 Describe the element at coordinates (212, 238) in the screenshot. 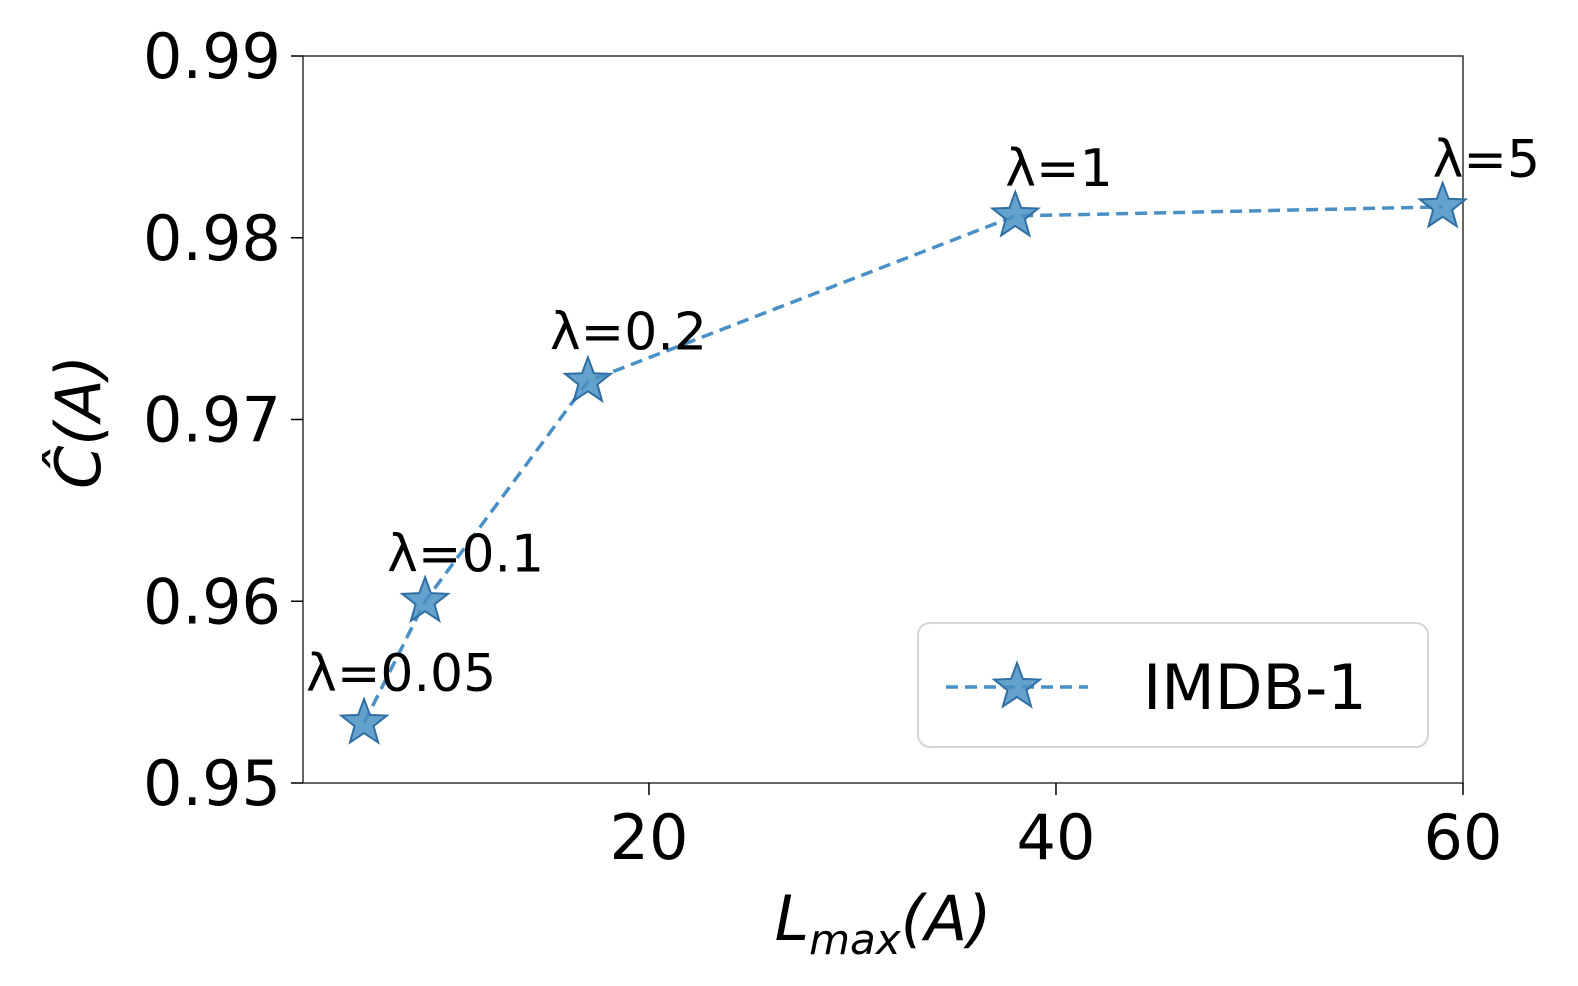

I see `y-tick-label: 0.98` at that location.